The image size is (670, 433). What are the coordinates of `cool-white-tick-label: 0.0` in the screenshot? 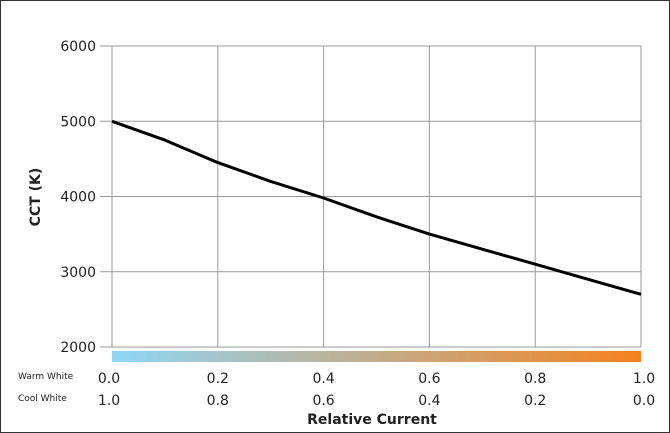 It's located at (644, 401).